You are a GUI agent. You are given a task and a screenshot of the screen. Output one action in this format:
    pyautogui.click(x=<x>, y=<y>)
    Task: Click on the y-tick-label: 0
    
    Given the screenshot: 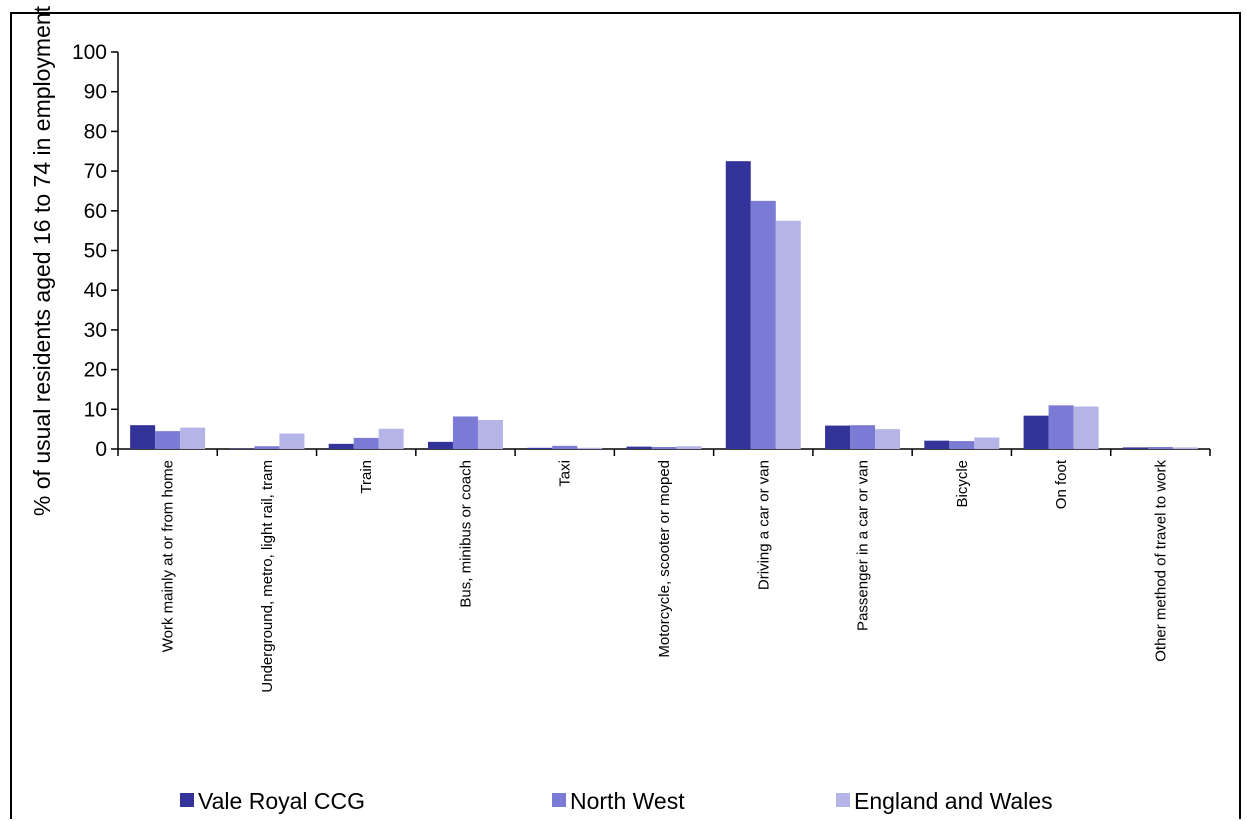 What is the action you would take?
    pyautogui.click(x=101, y=449)
    